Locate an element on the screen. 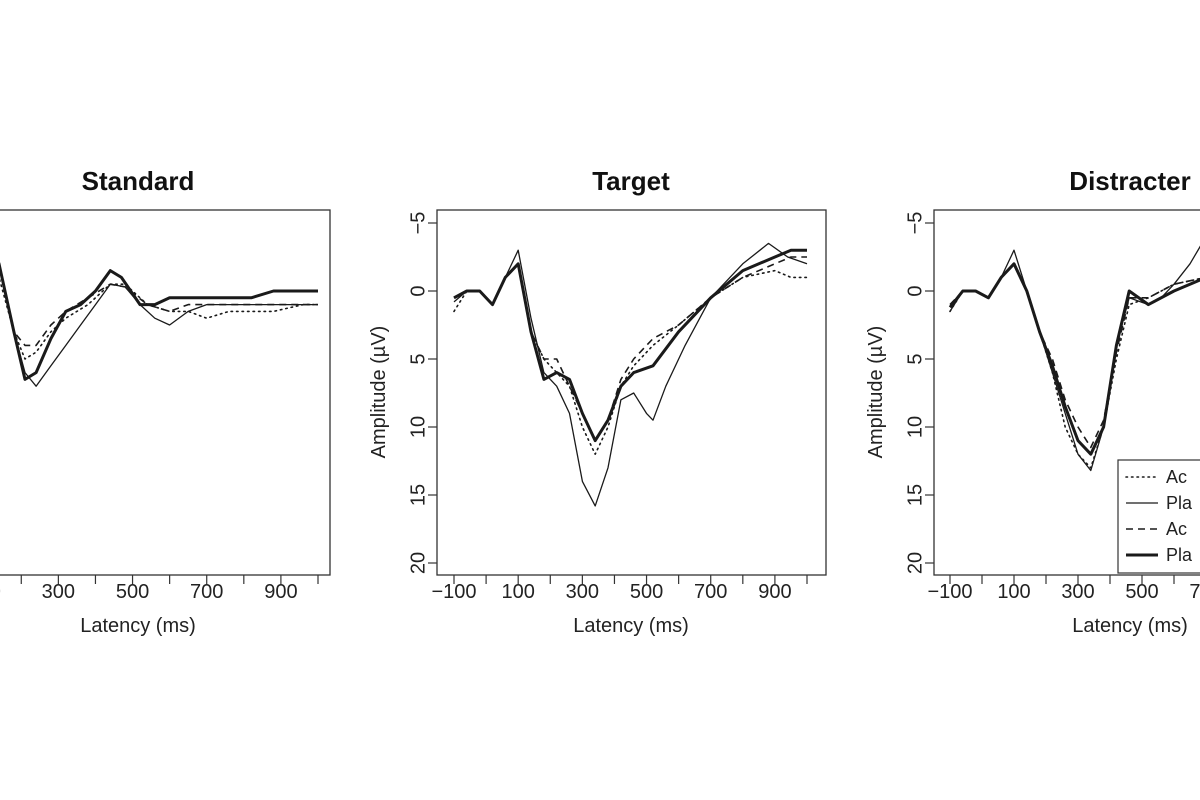 The image size is (1200, 800). panel-title: Standard is located at coordinates (138, 181).